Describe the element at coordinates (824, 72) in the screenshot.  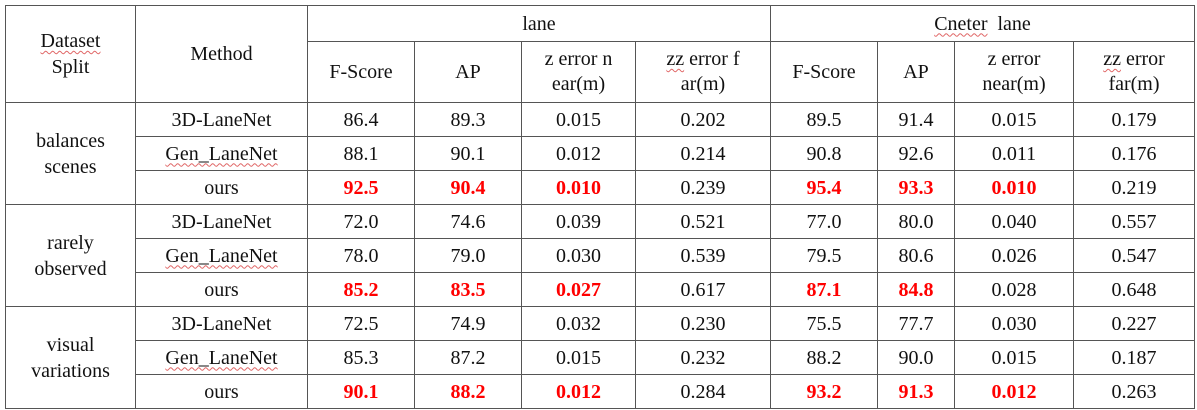
I see `center-fscore-header: F-Score` at that location.